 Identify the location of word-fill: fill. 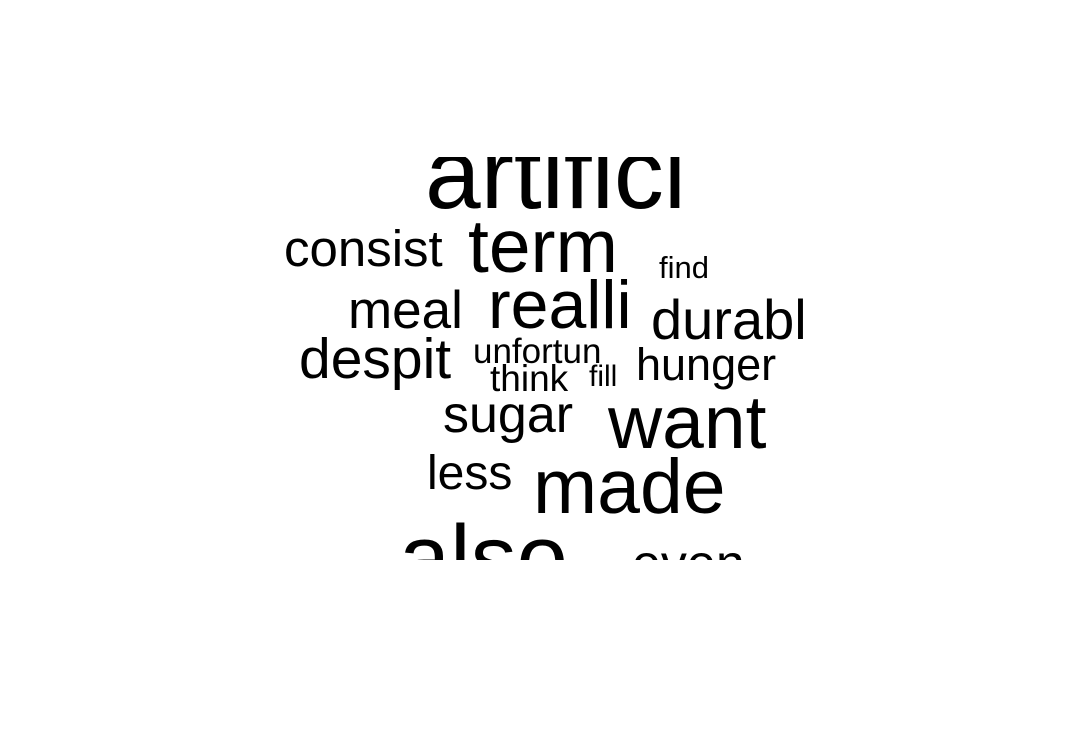
(603, 376).